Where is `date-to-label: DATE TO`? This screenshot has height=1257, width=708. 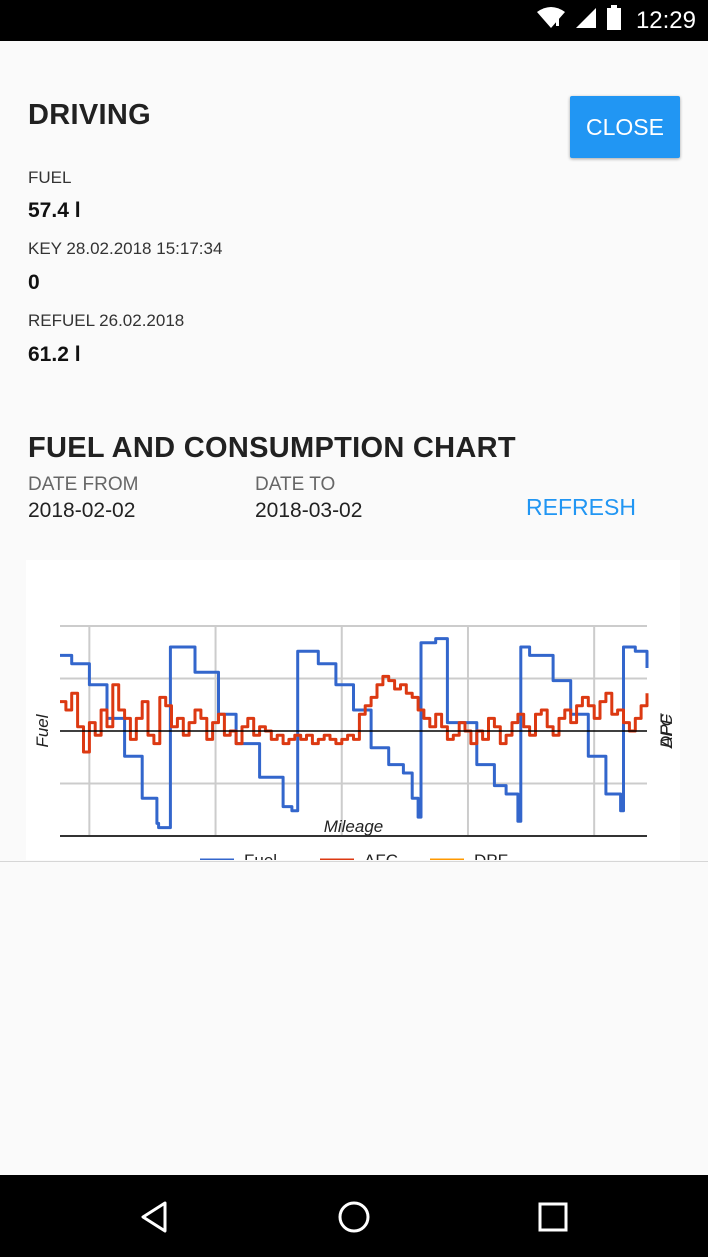
date-to-label: DATE TO is located at coordinates (295, 484).